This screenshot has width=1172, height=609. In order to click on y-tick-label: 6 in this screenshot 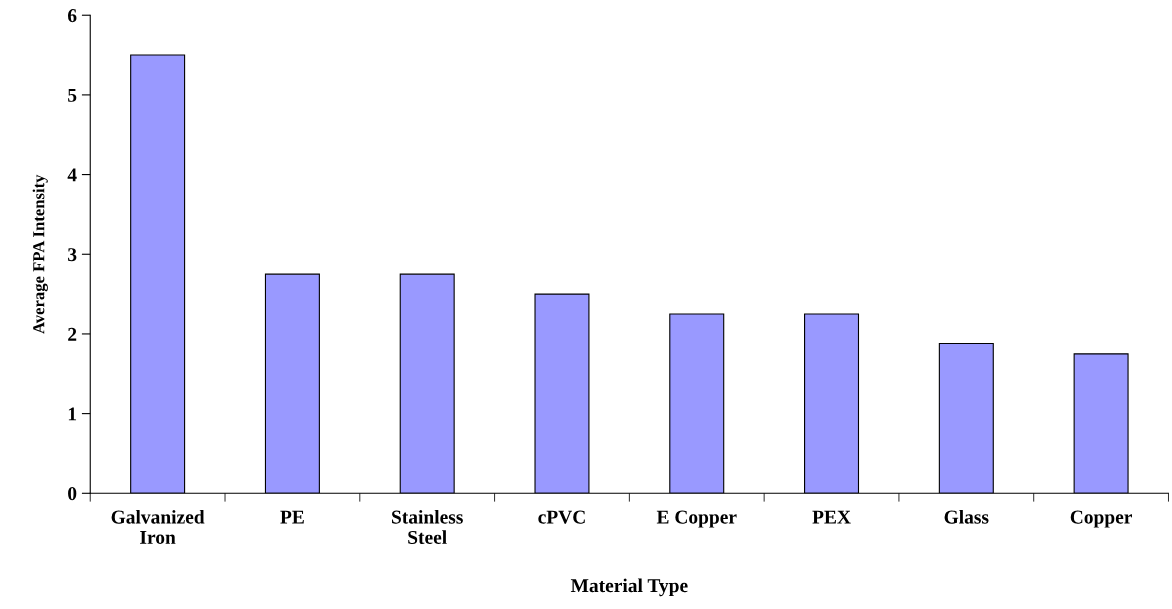, I will do `click(72, 16)`.